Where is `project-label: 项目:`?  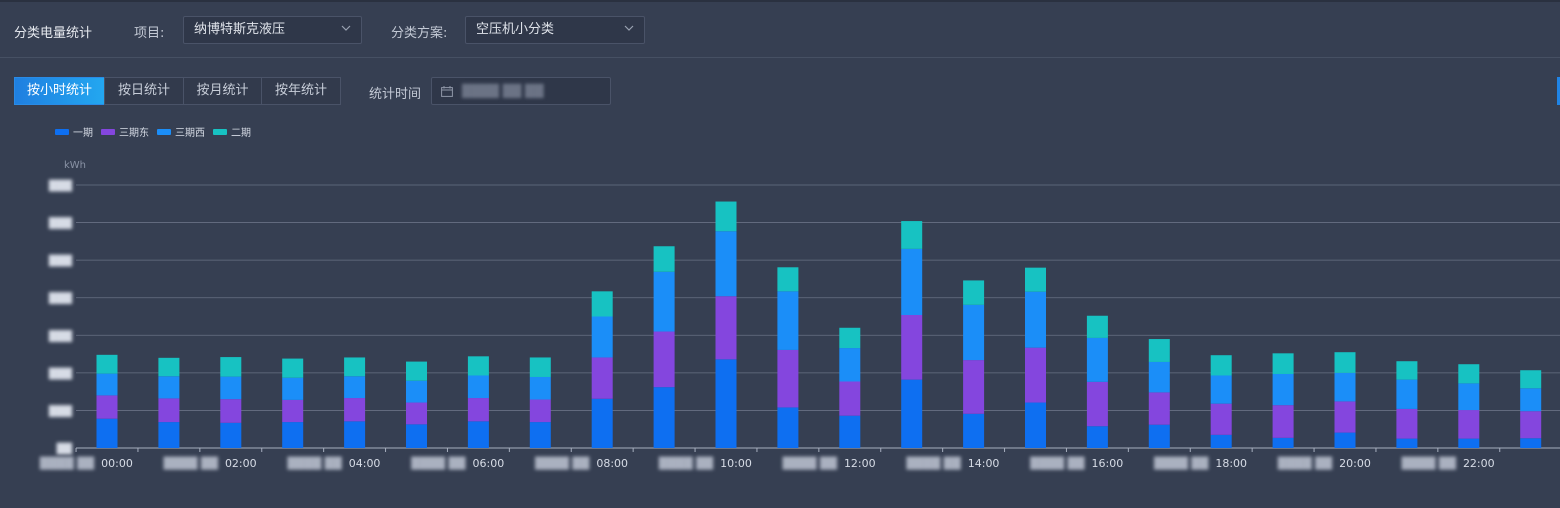 project-label: 项目: is located at coordinates (149, 33).